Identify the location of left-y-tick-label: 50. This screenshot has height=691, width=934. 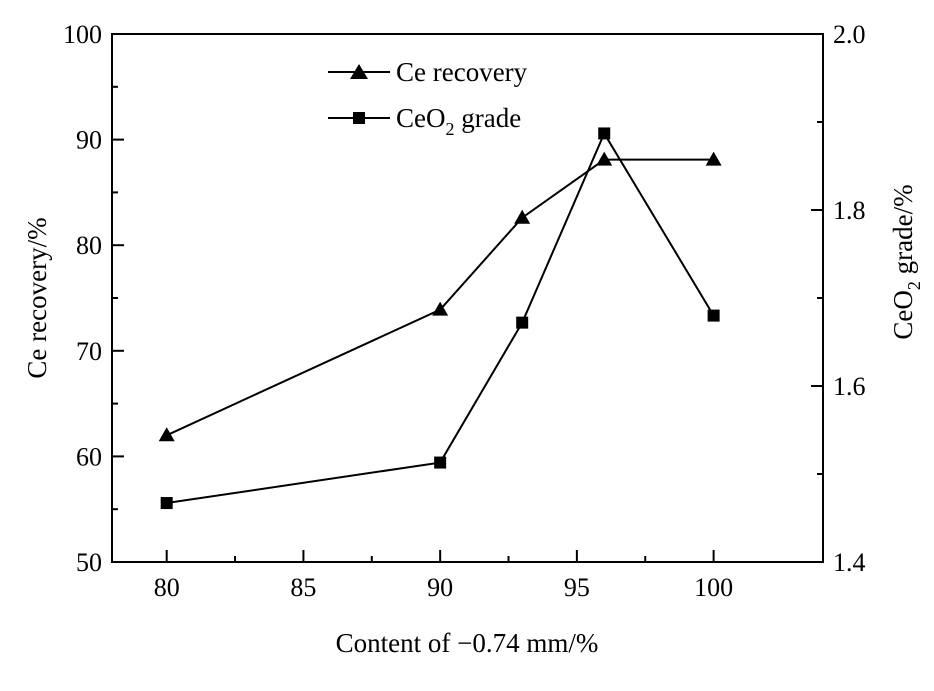
(89, 562).